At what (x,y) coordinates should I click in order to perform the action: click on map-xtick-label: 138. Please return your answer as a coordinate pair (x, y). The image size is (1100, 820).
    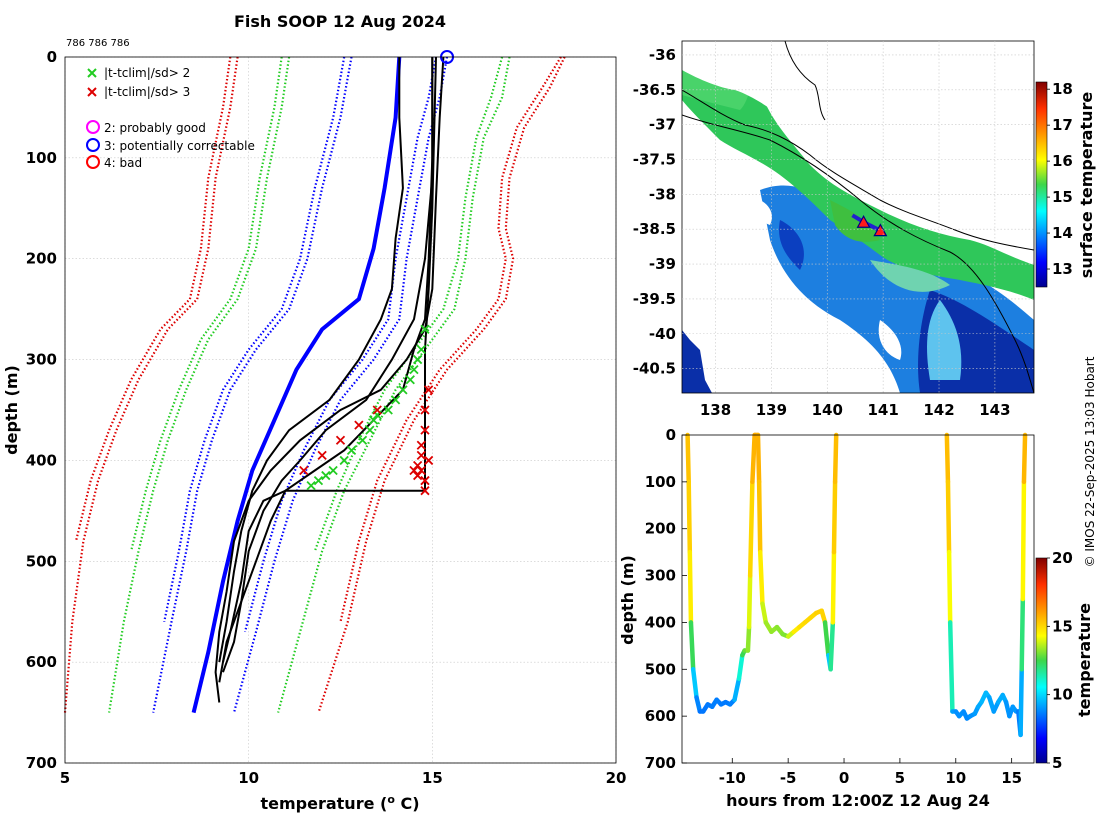
    Looking at the image, I should click on (715, 410).